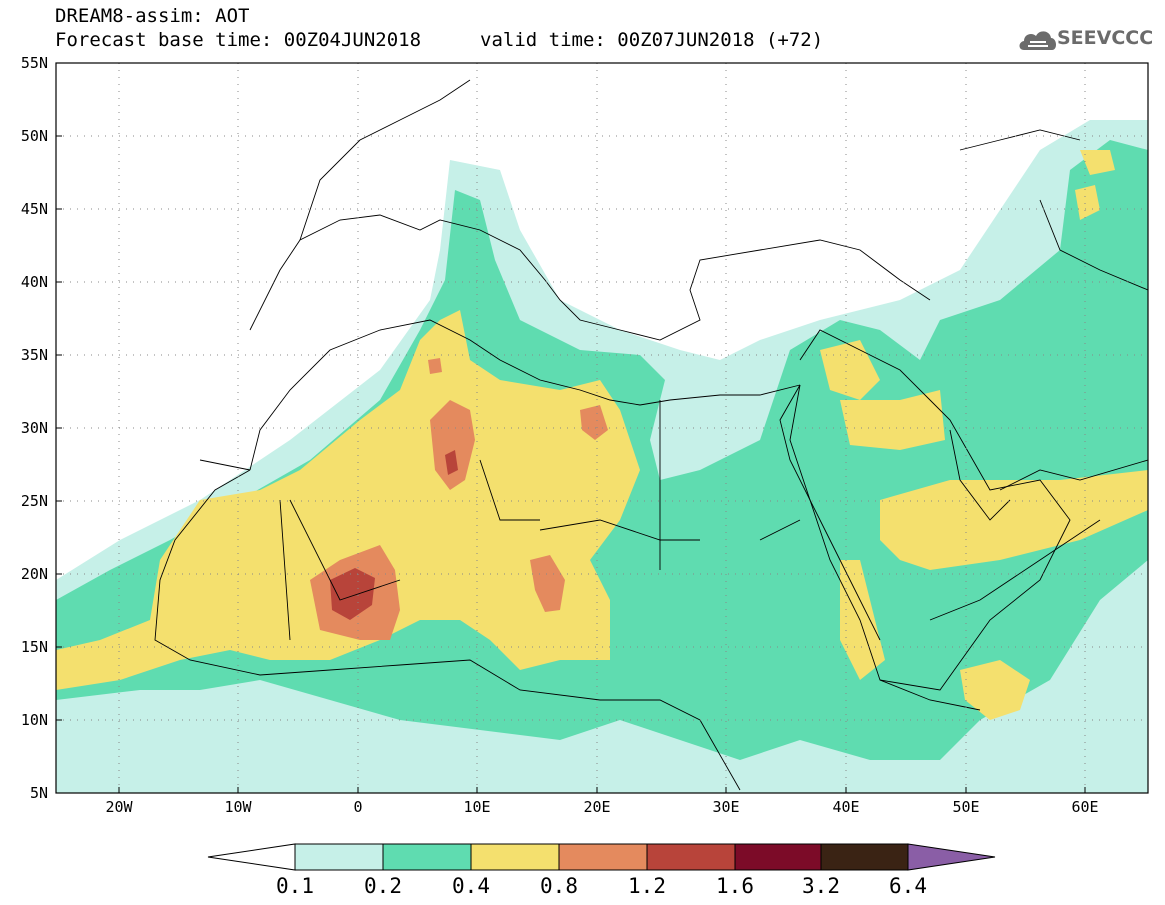  Describe the element at coordinates (34, 282) in the screenshot. I see `lat-label: 40N` at that location.